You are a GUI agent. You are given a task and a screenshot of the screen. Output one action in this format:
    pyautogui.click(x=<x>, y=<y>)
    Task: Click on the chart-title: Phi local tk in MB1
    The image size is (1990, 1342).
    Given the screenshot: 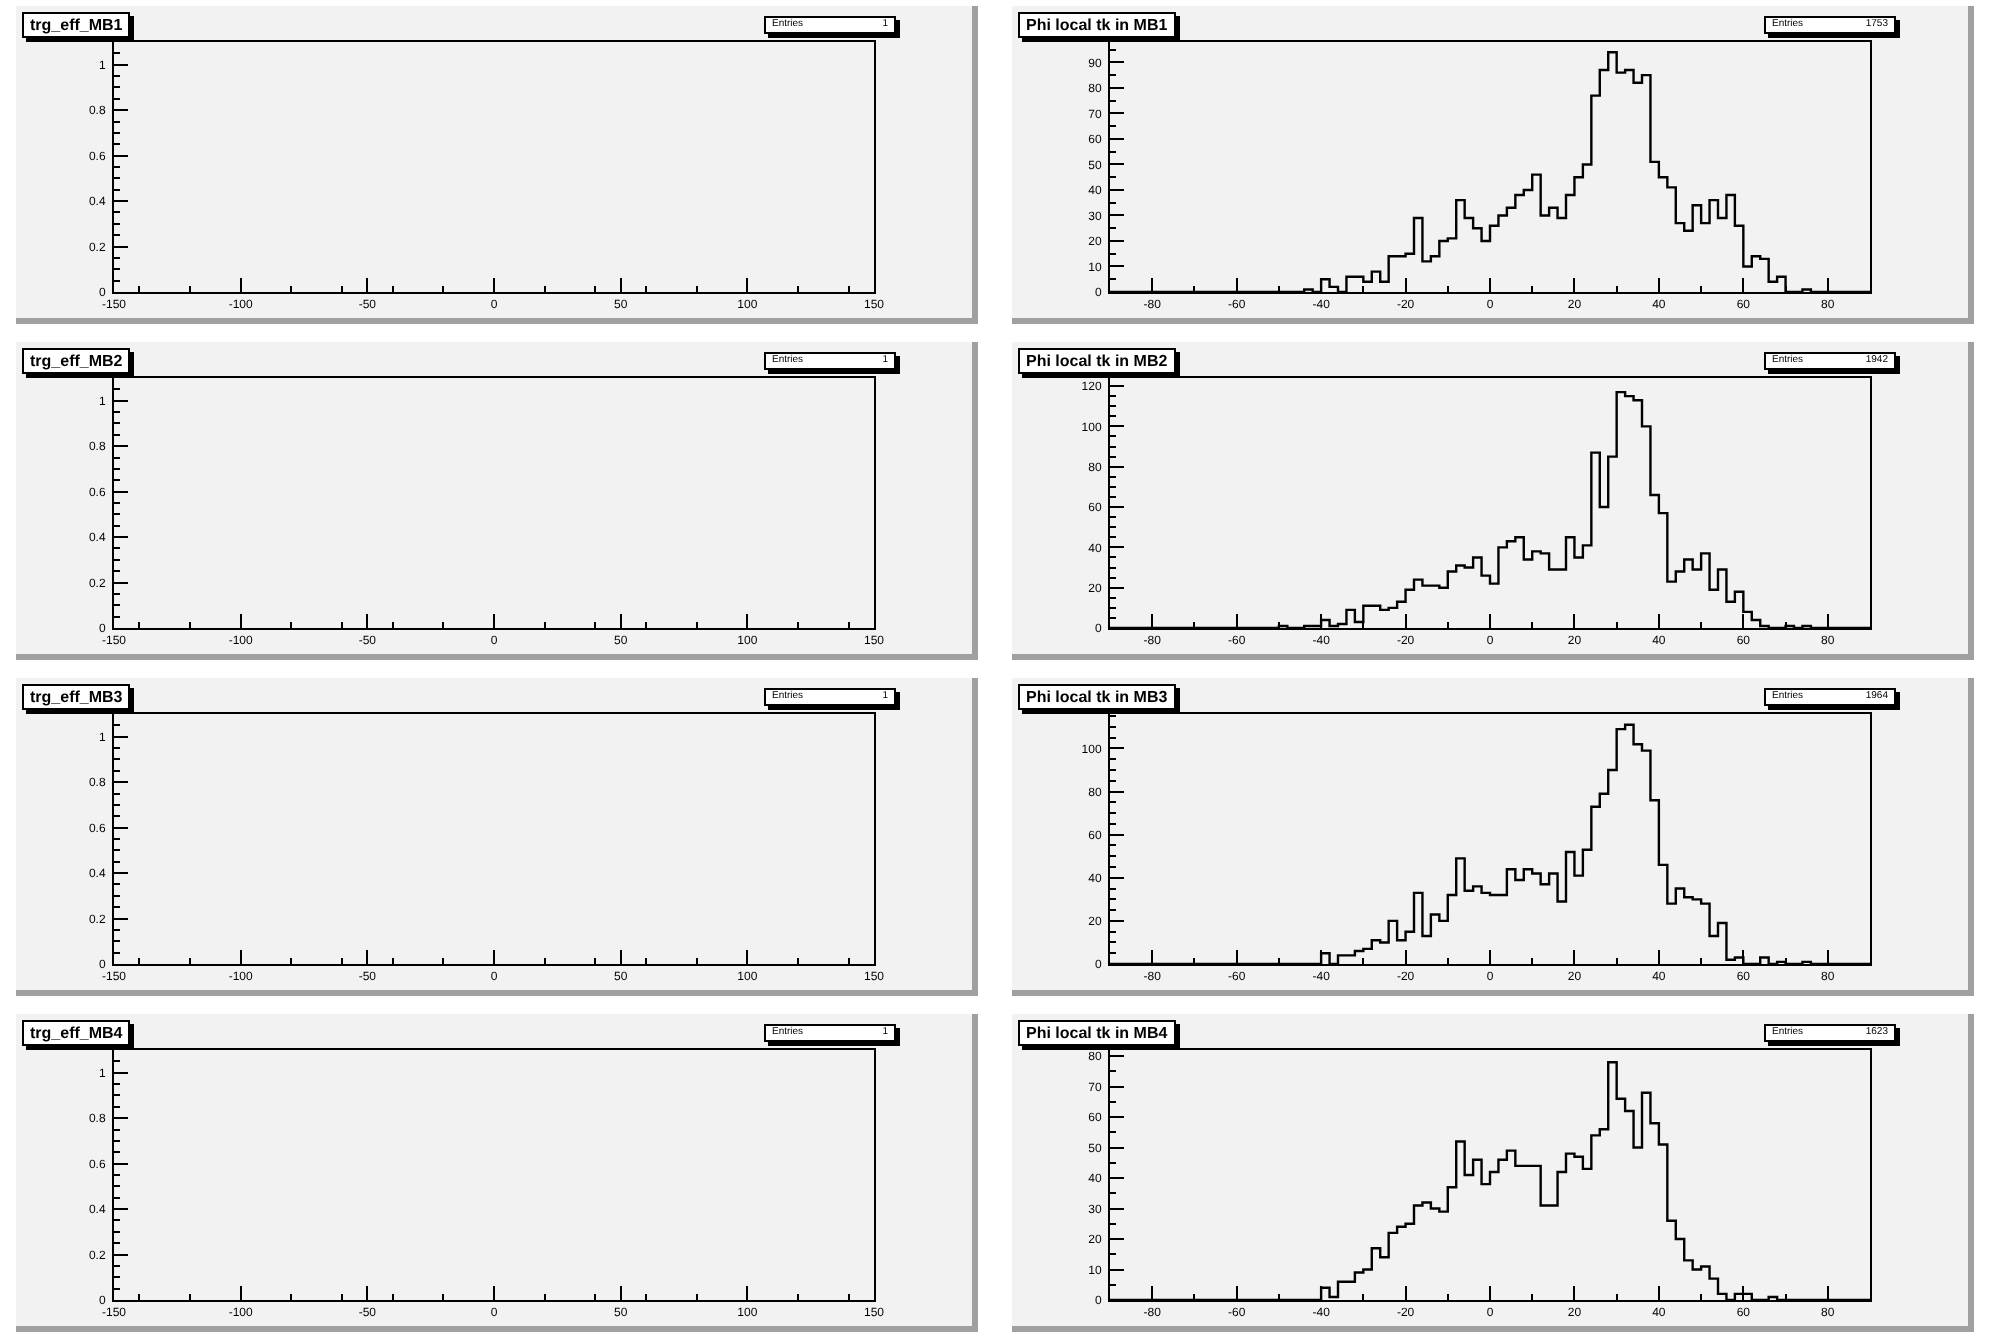 What is the action you would take?
    pyautogui.click(x=1097, y=25)
    